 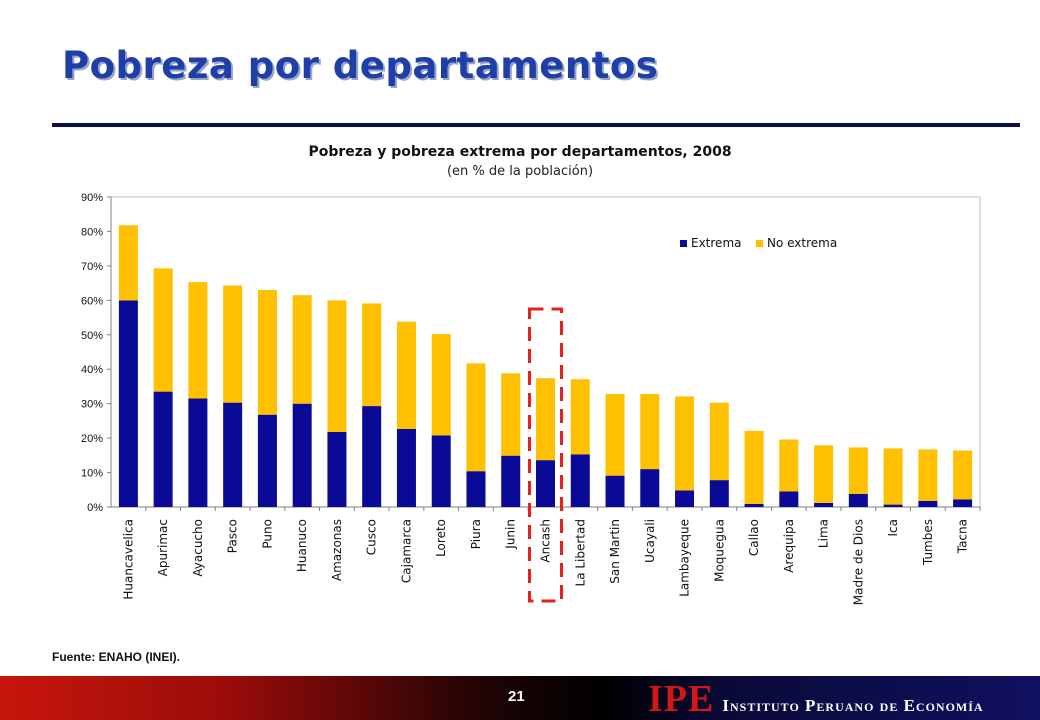 I want to click on x-tick-label: Junin, so click(x=511, y=534).